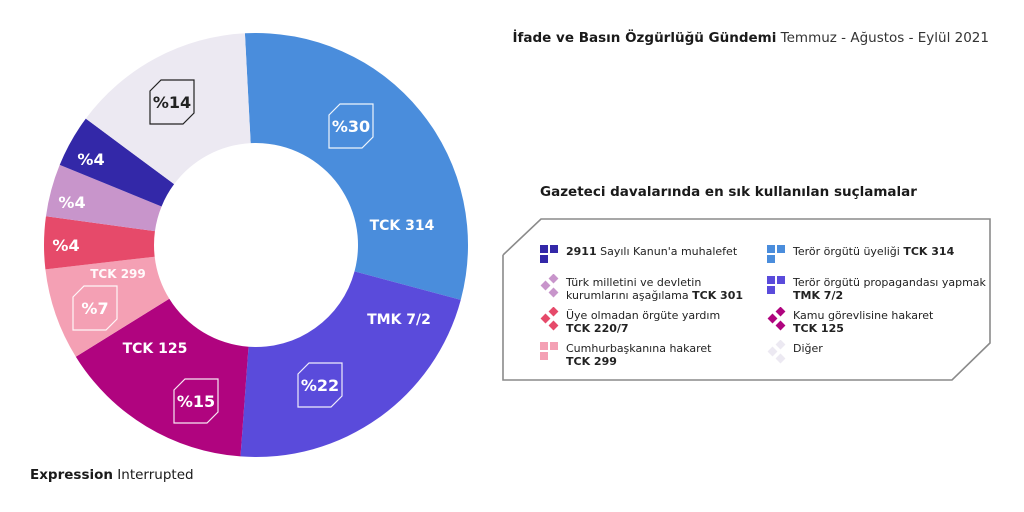 The image size is (1024, 512). I want to click on legend-item-label: Terör örgütü üyeliği TCK 314, so click(874, 251).